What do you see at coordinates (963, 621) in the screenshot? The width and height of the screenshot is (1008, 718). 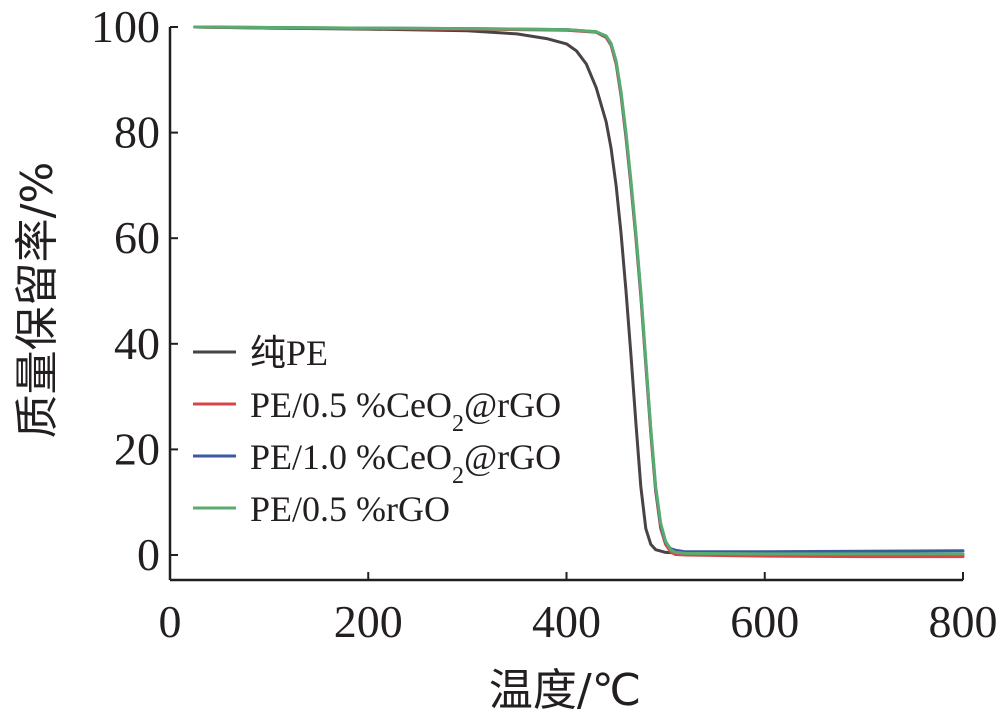 I see `x-tick-label: 800` at bounding box center [963, 621].